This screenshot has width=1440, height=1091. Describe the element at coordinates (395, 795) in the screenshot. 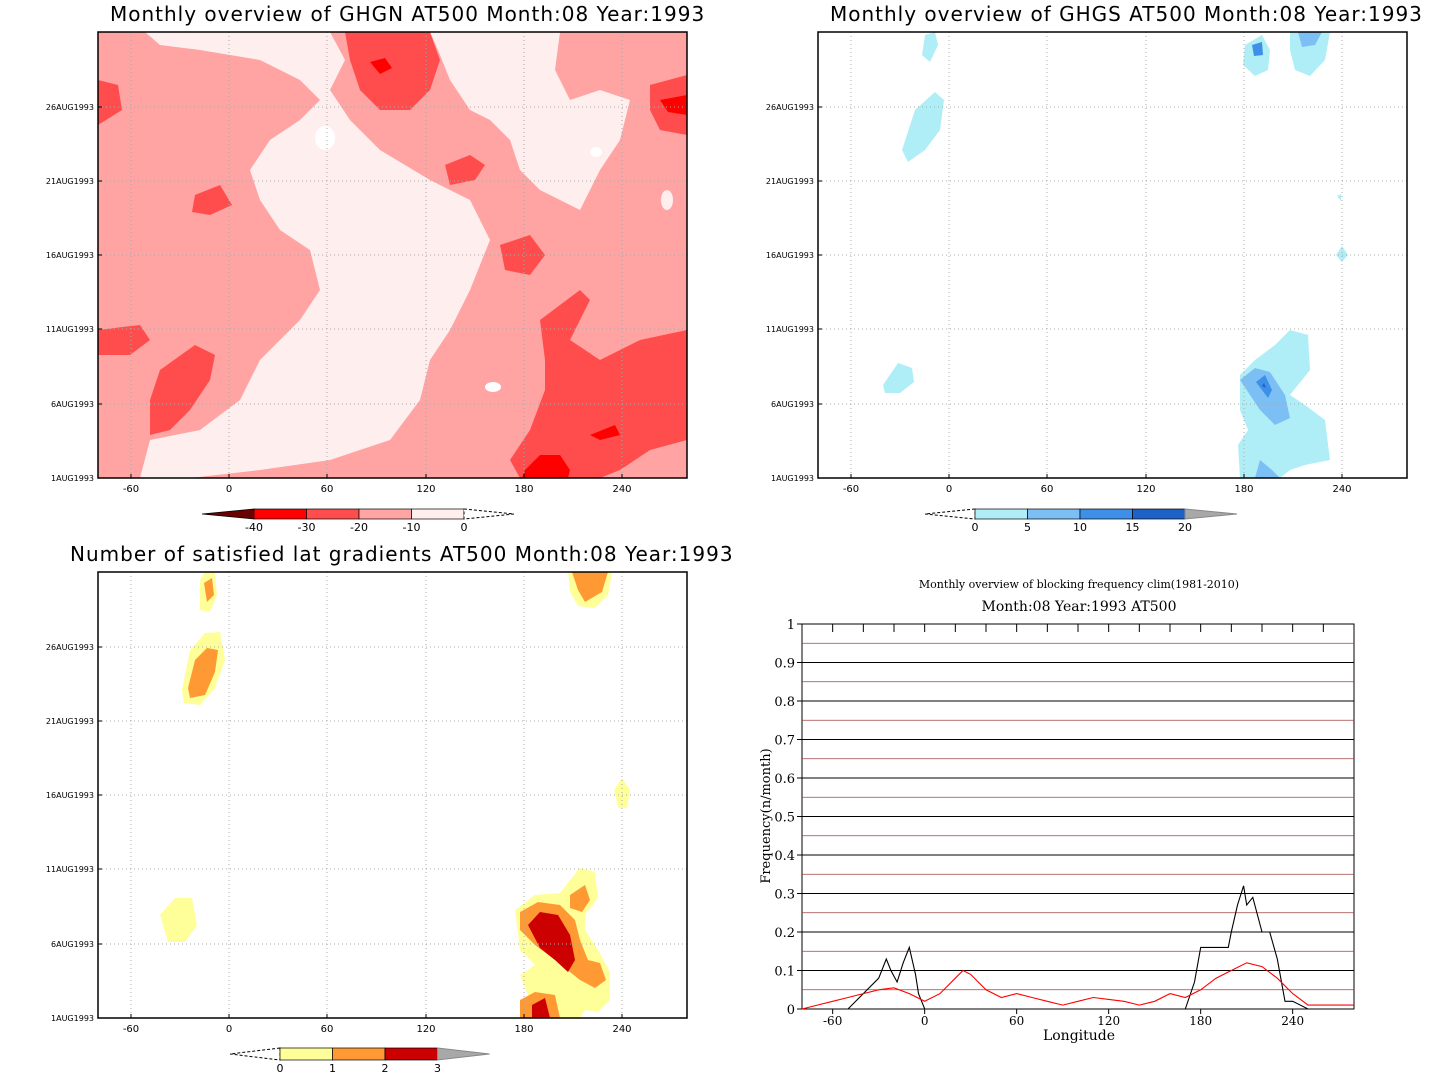

I see `gradients-contour-field` at that location.